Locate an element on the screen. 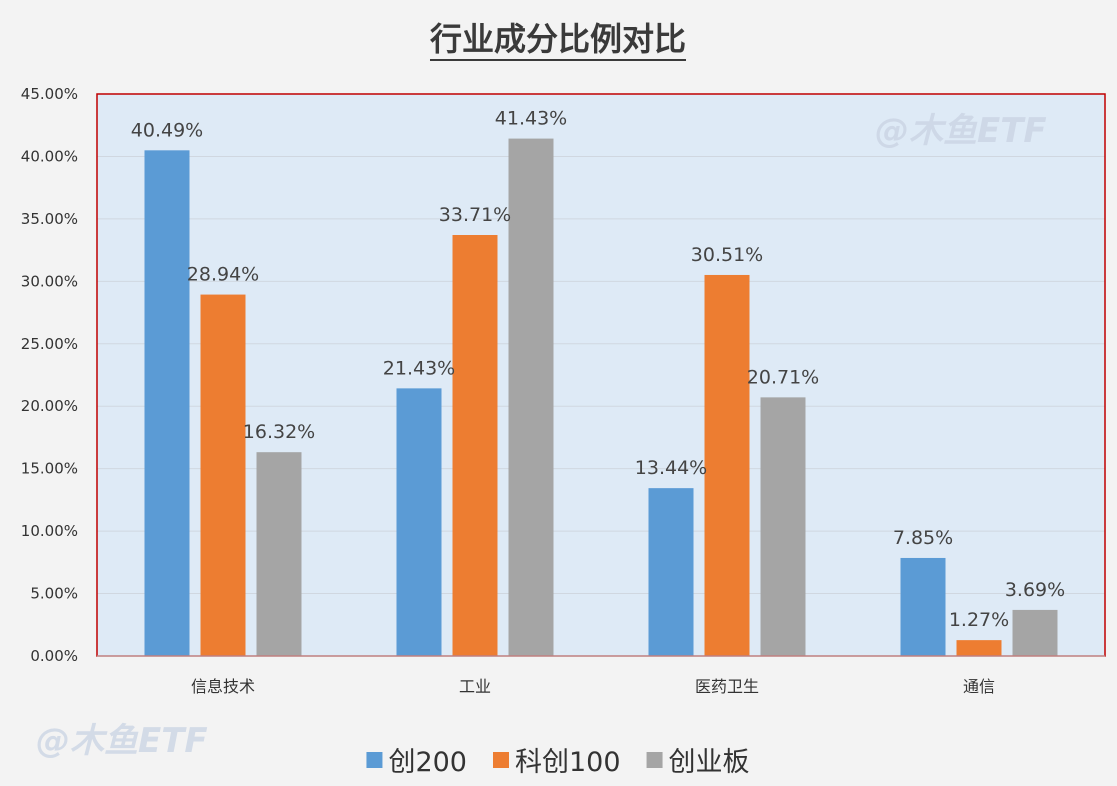 This screenshot has width=1117, height=786. data-label: 16.32% is located at coordinates (279, 432).